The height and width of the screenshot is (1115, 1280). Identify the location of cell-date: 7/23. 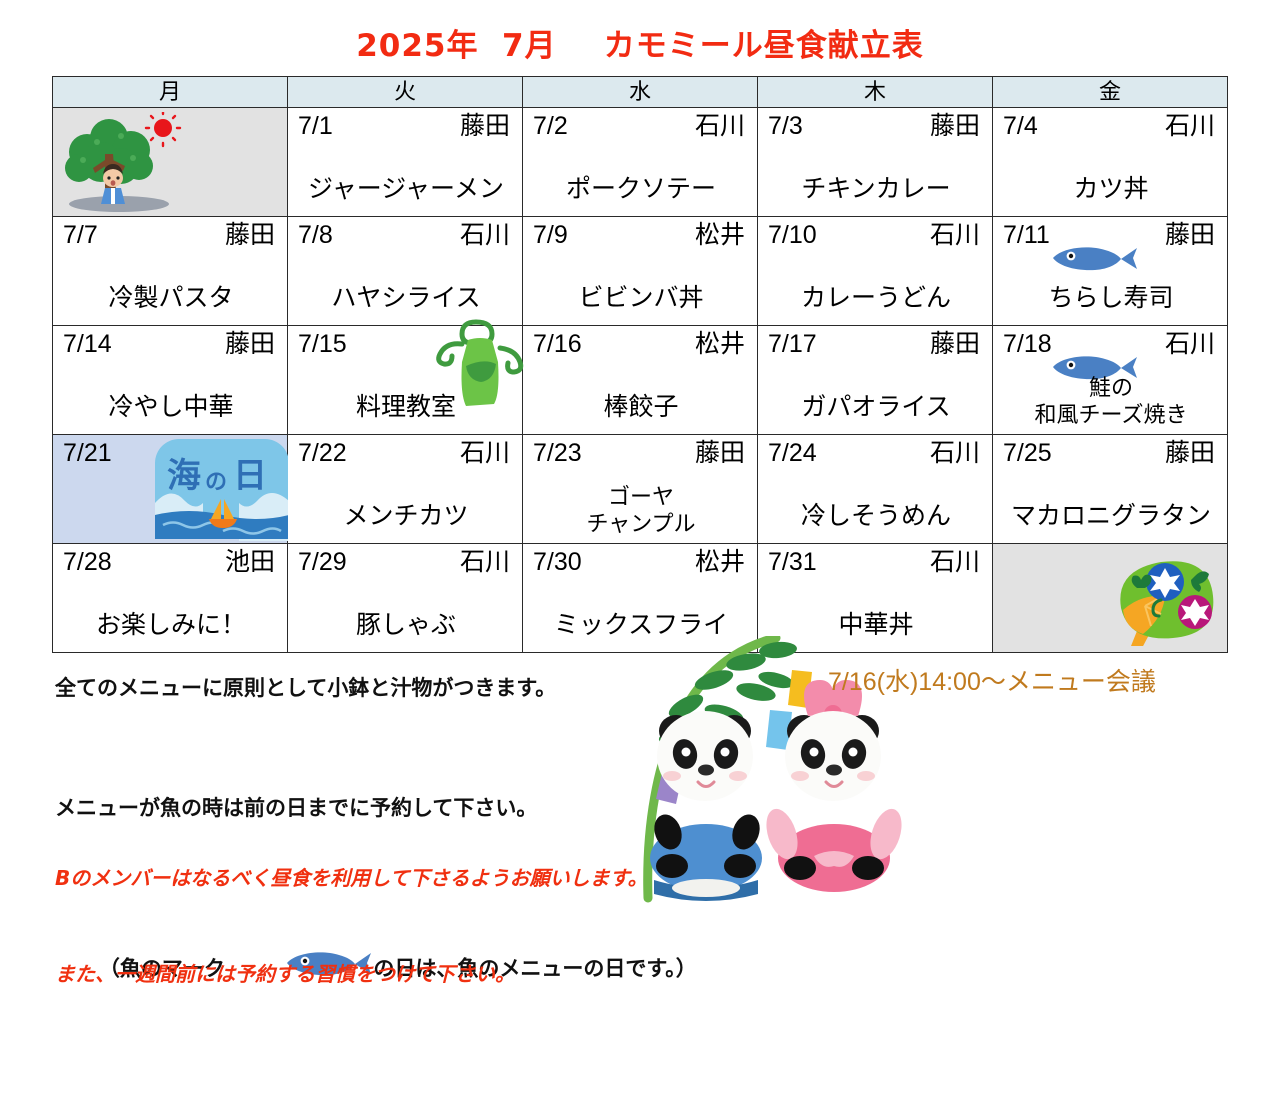
(557, 453).